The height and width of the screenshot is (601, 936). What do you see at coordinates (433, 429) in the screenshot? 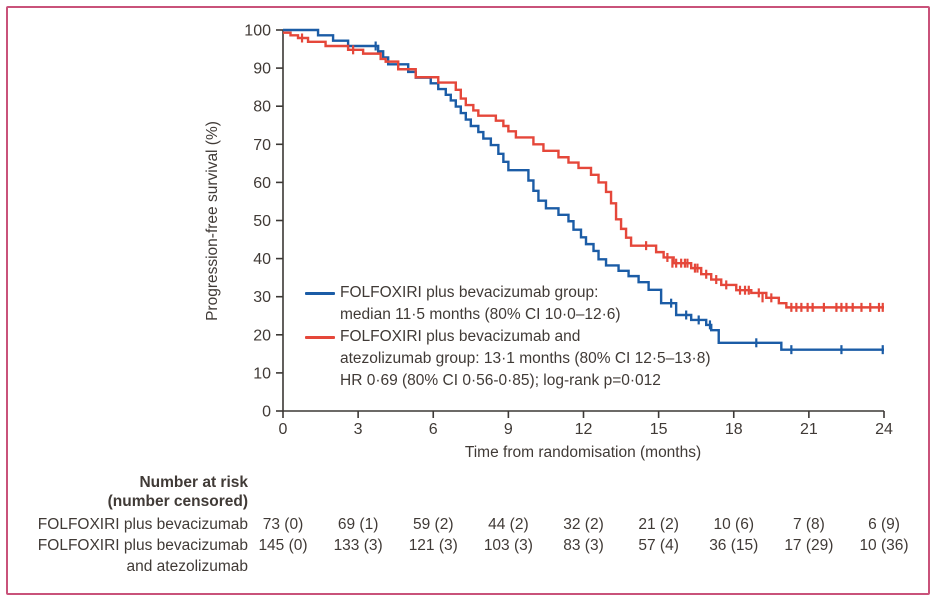
I see `x-tick-label: 6` at bounding box center [433, 429].